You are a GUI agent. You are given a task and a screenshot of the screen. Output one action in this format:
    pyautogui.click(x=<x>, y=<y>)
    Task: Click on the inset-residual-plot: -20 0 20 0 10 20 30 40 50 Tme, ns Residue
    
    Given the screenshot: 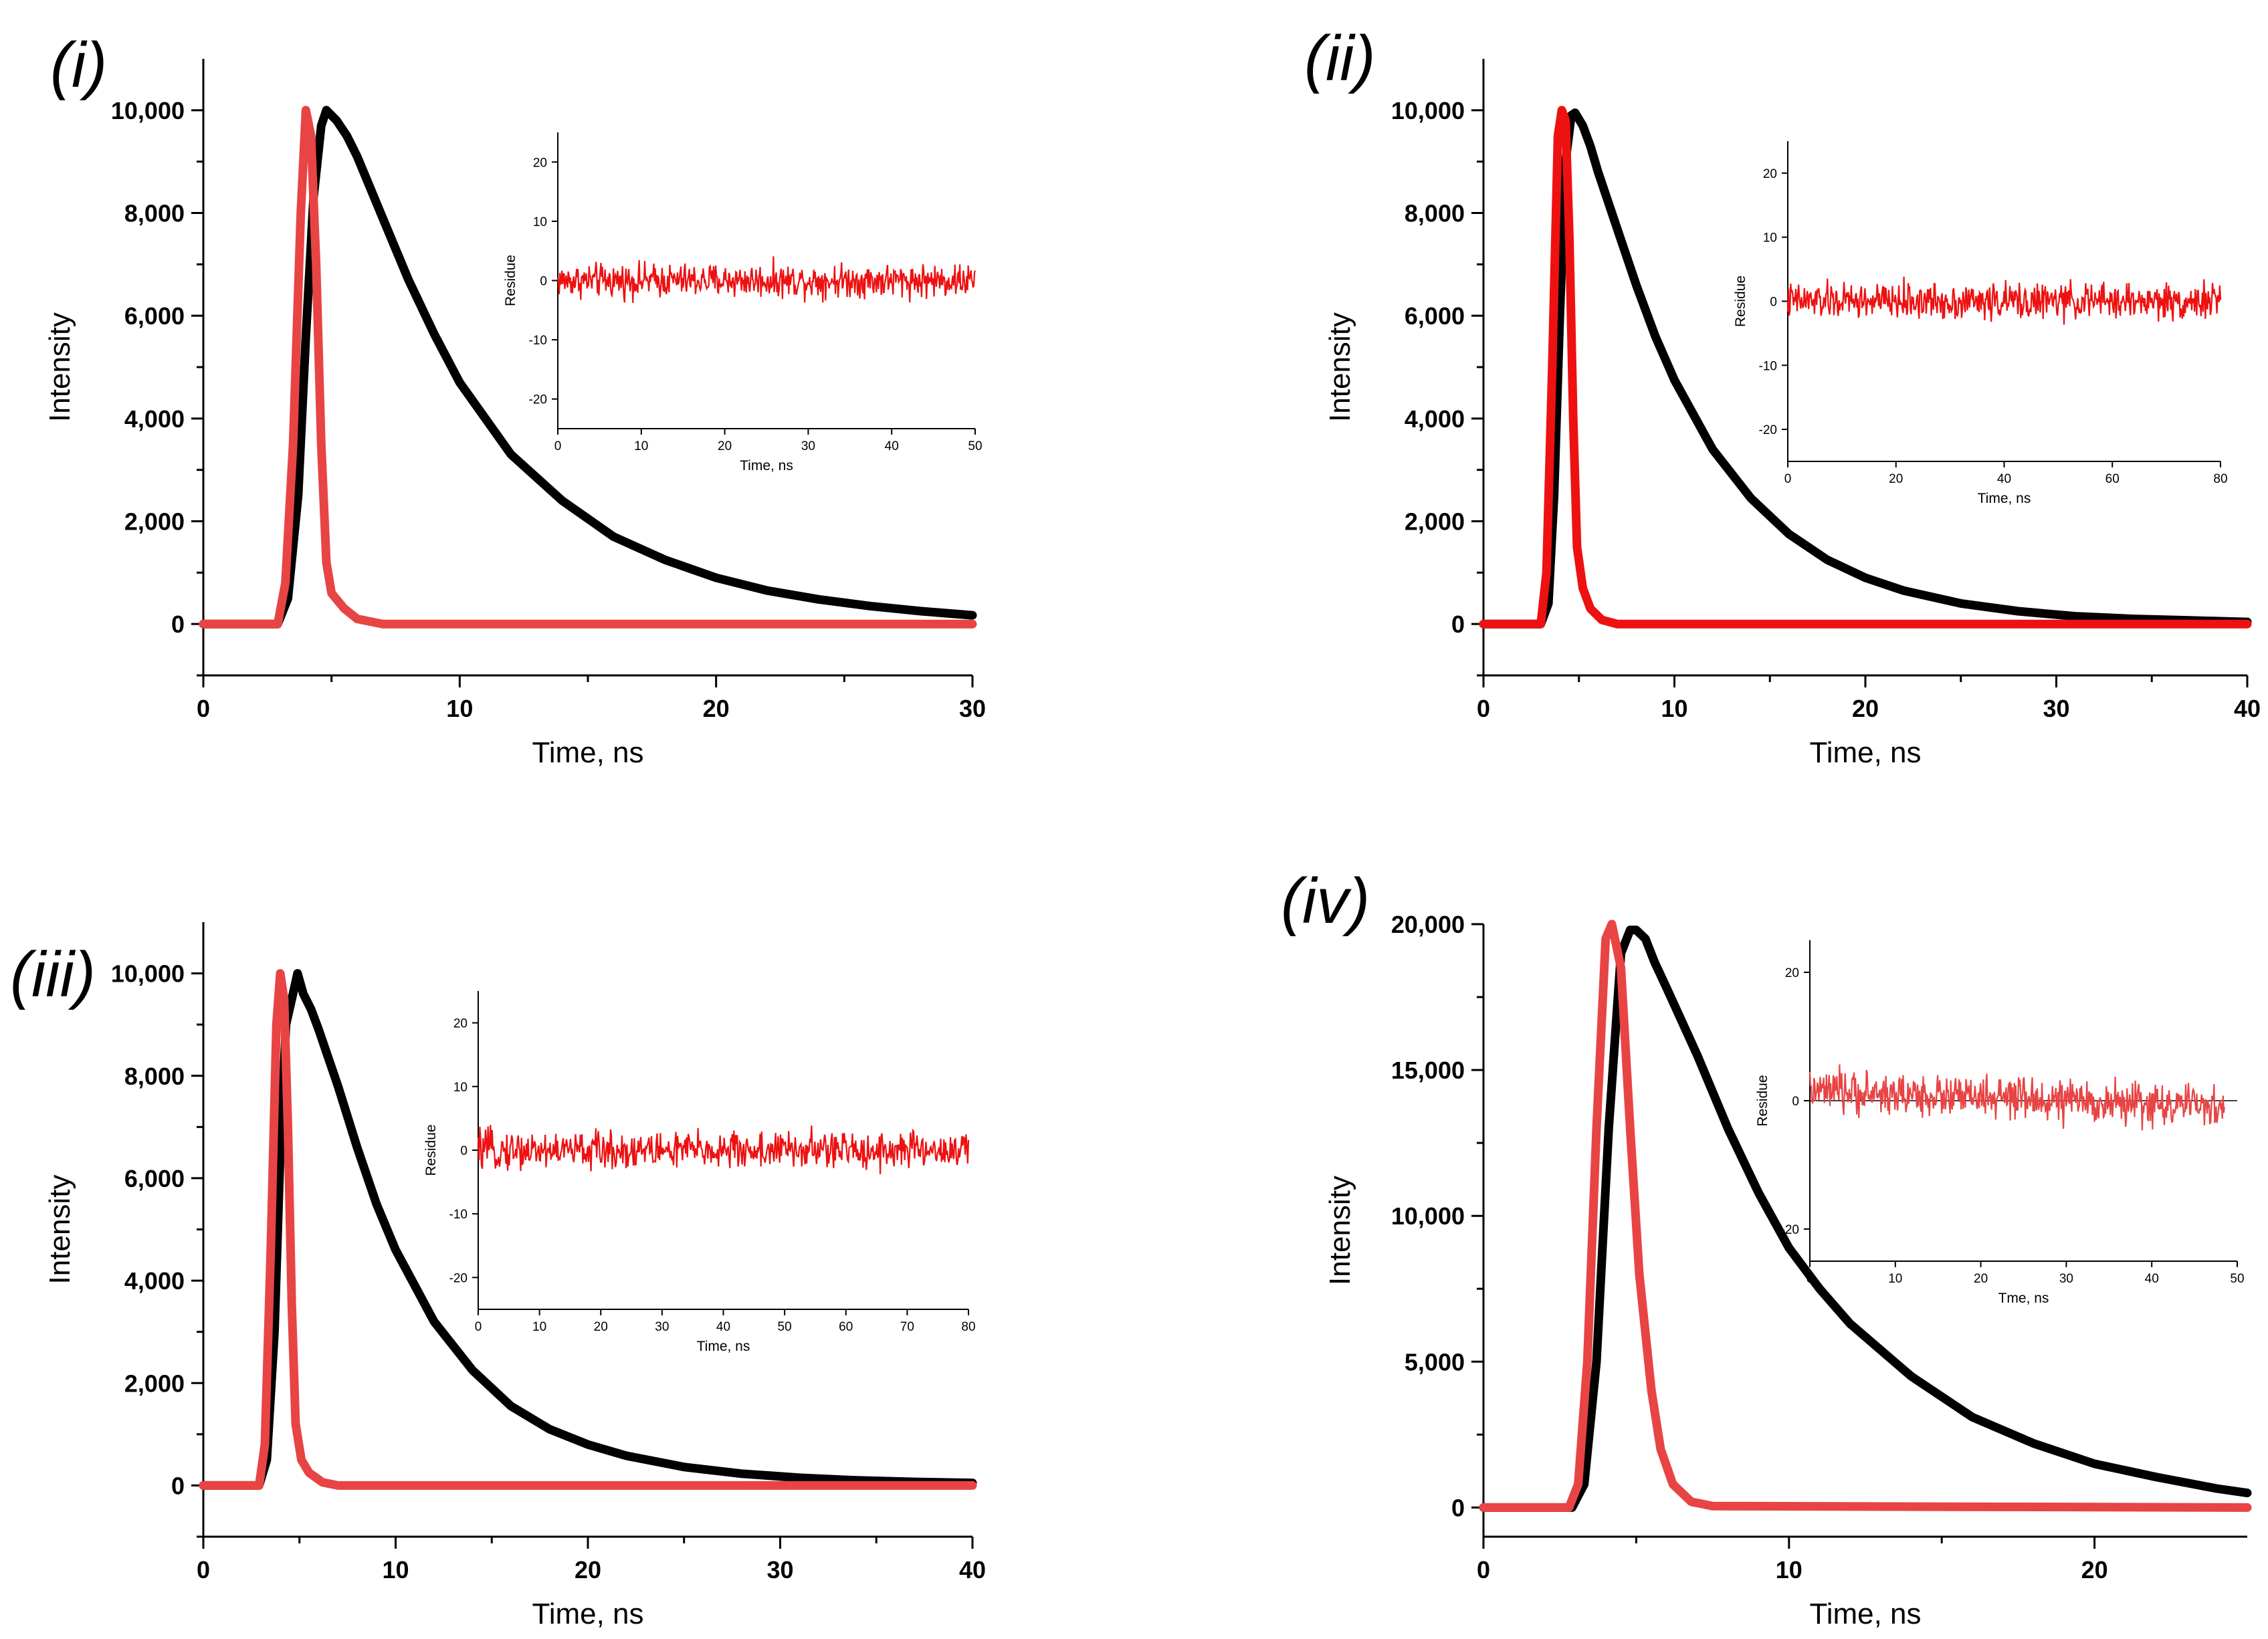 What is the action you would take?
    pyautogui.click(x=2000, y=1123)
    